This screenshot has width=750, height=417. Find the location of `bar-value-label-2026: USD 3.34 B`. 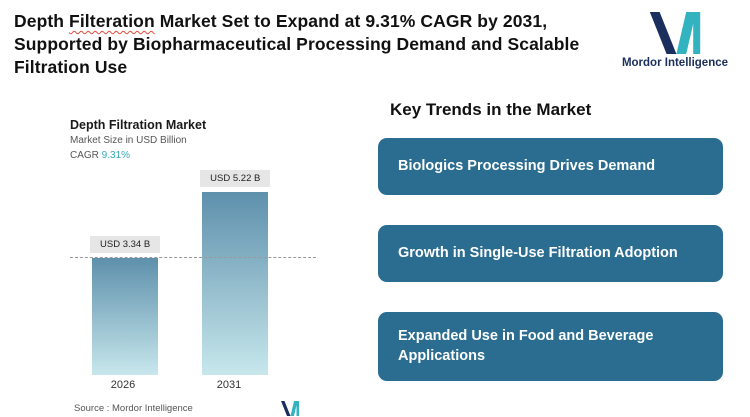

bar-value-label-2026: USD 3.34 B is located at coordinates (125, 245).